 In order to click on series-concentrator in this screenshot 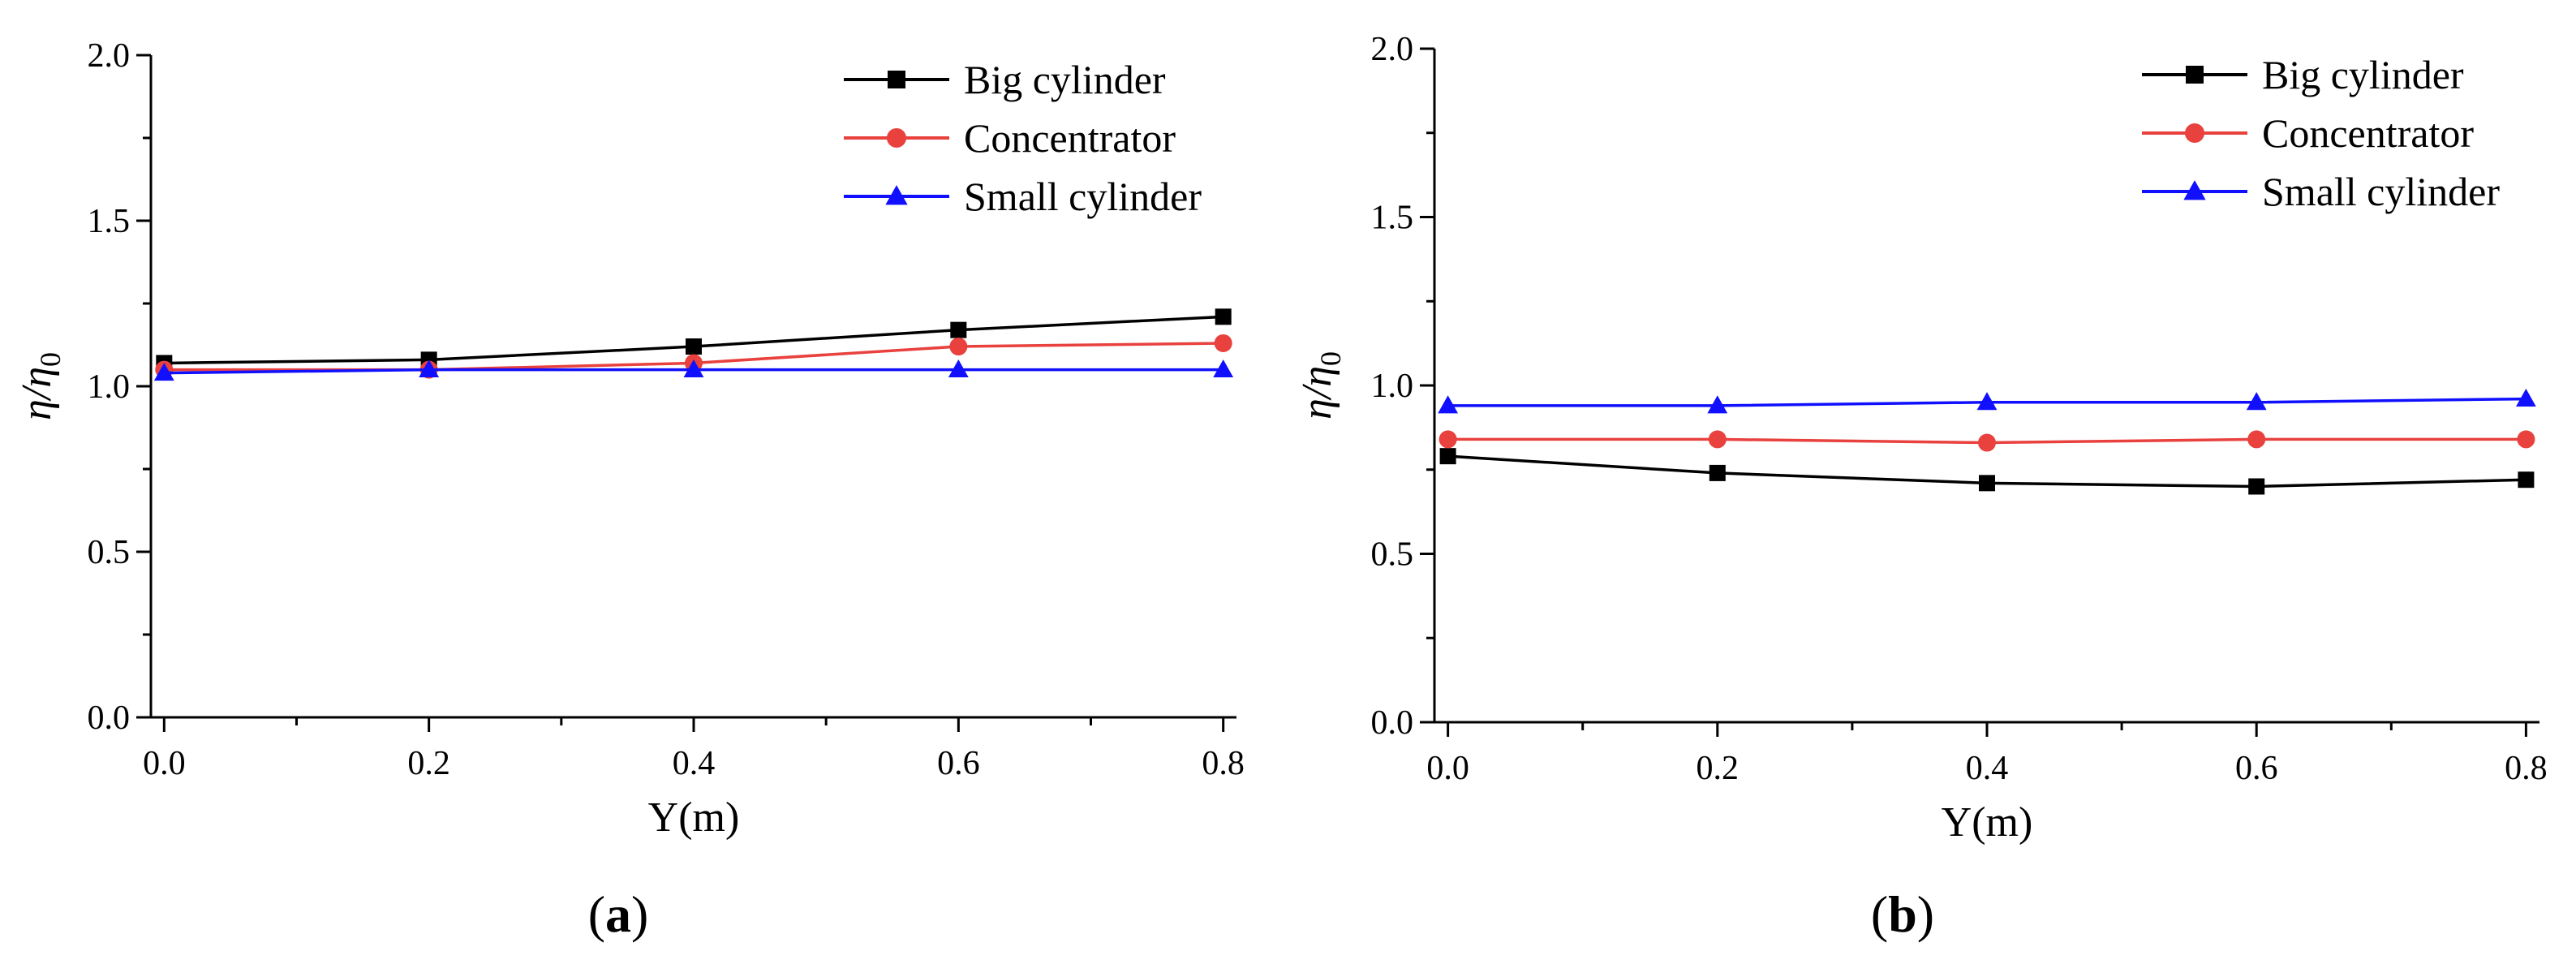, I will do `click(1987, 441)`.